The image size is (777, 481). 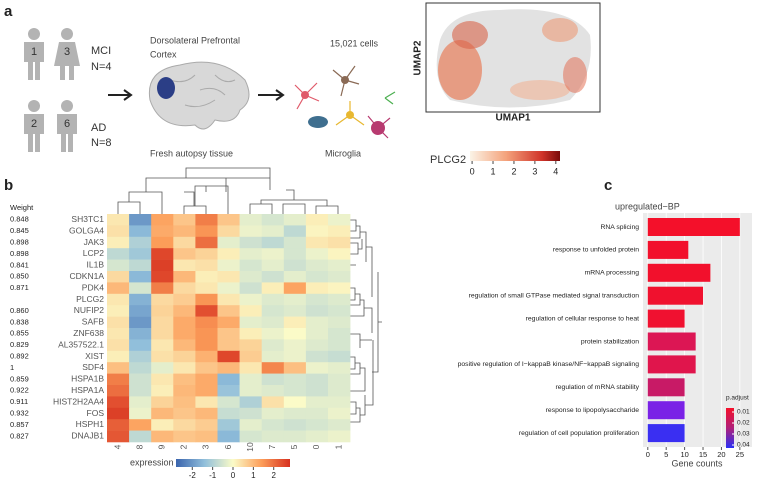 I want to click on gene-label: CDKN1A, so click(x=87, y=276).